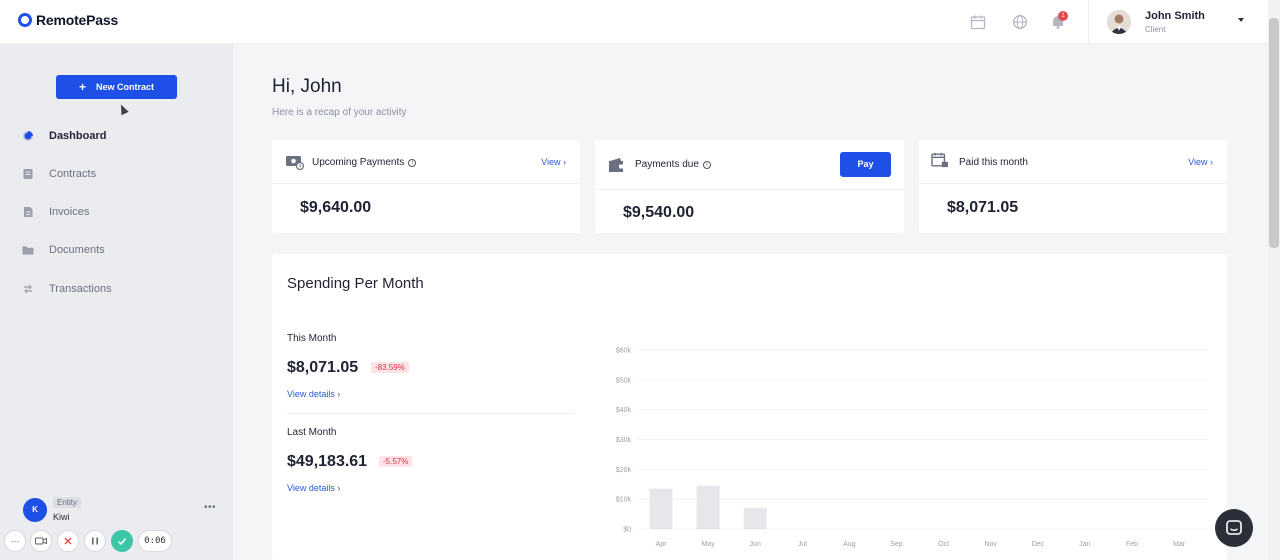 The image size is (1280, 560). What do you see at coordinates (1200, 162) in the screenshot?
I see `view-paid-link: View ›` at bounding box center [1200, 162].